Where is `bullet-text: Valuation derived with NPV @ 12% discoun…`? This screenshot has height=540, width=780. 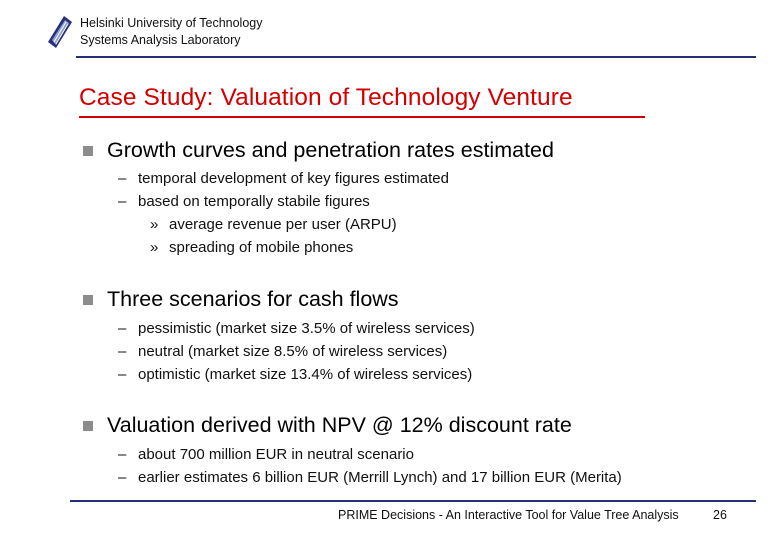
bullet-text: Valuation derived with NPV @ 12% discoun… is located at coordinates (339, 425).